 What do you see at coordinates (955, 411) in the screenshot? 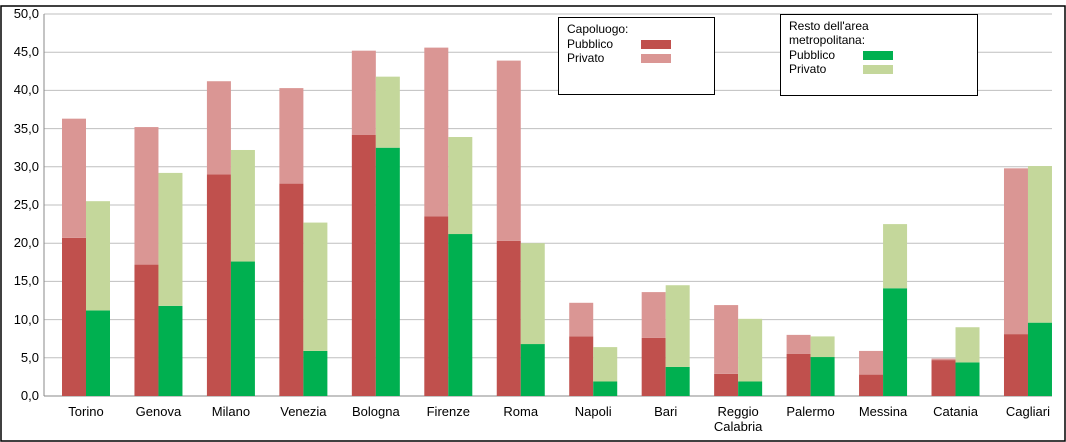
I see `x-tick-label: Catania` at bounding box center [955, 411].